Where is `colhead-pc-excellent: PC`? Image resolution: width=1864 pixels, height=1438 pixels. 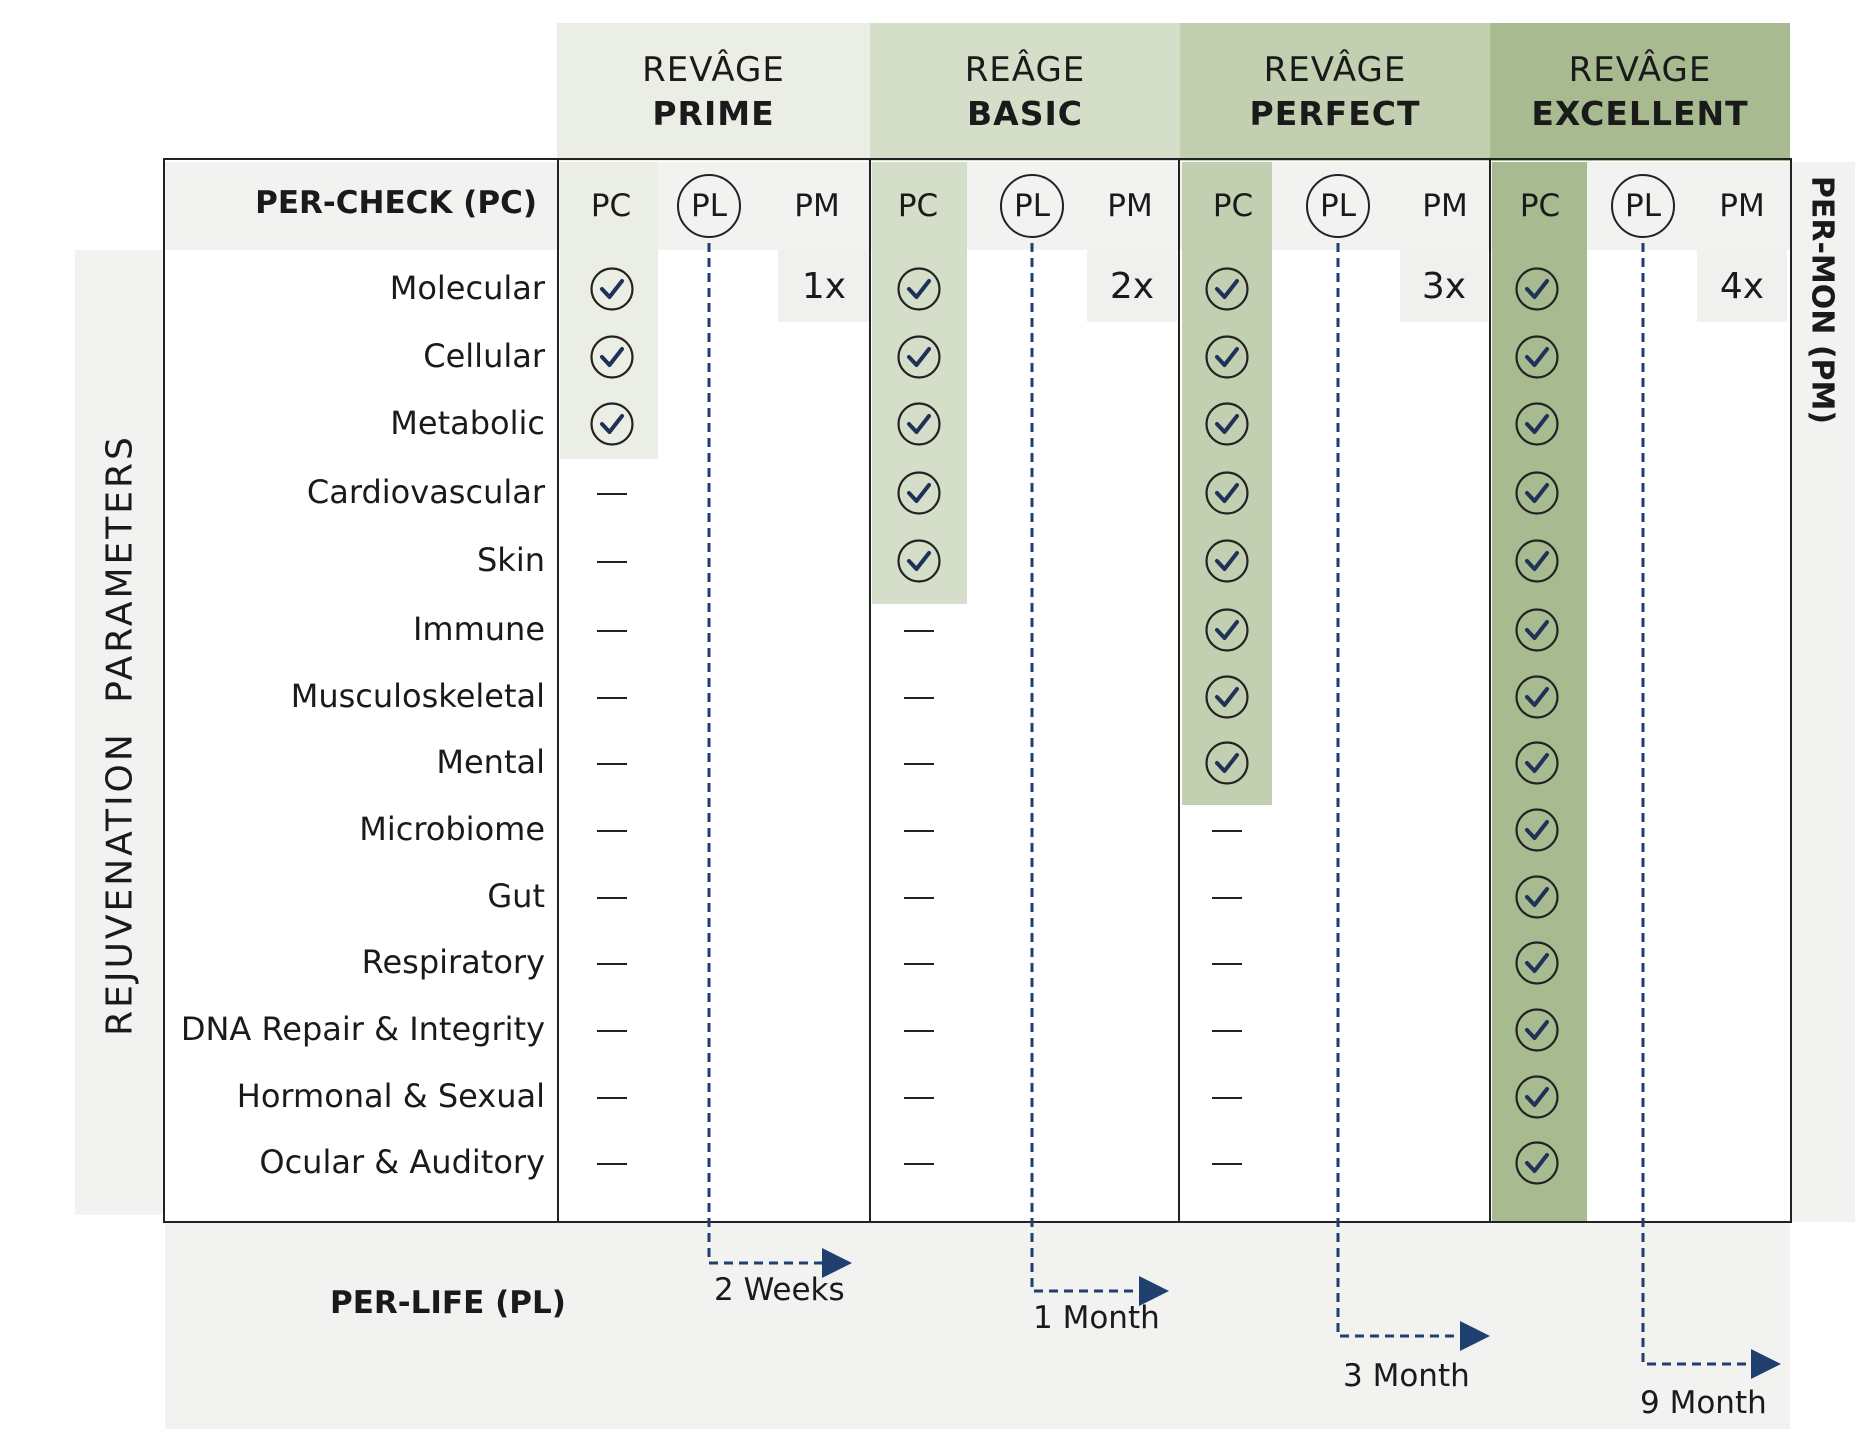 colhead-pc-excellent: PC is located at coordinates (1540, 206).